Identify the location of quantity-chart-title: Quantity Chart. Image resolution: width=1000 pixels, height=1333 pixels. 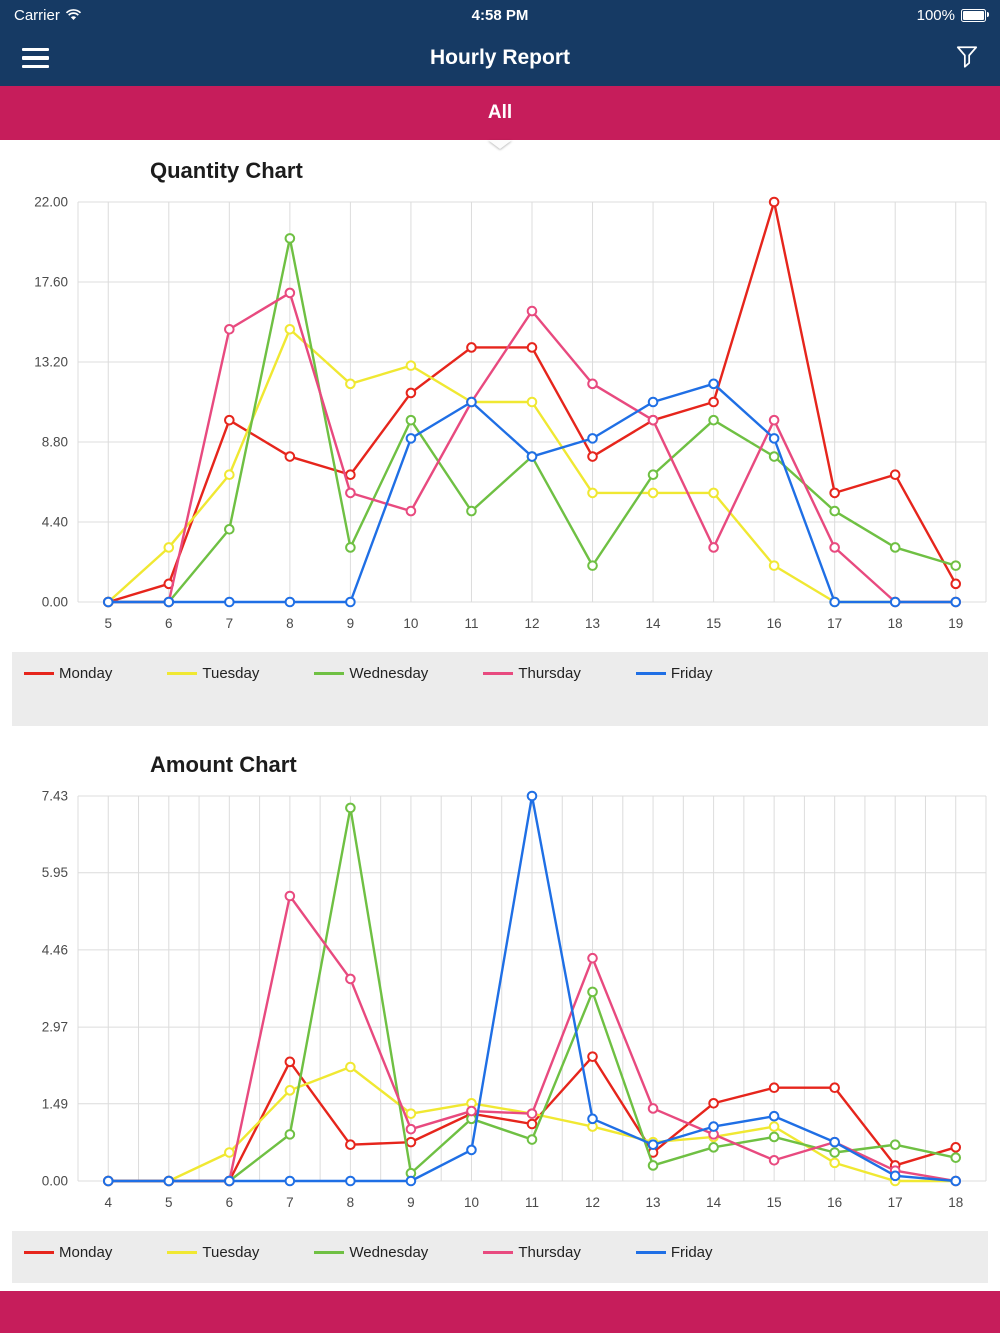
(226, 170).